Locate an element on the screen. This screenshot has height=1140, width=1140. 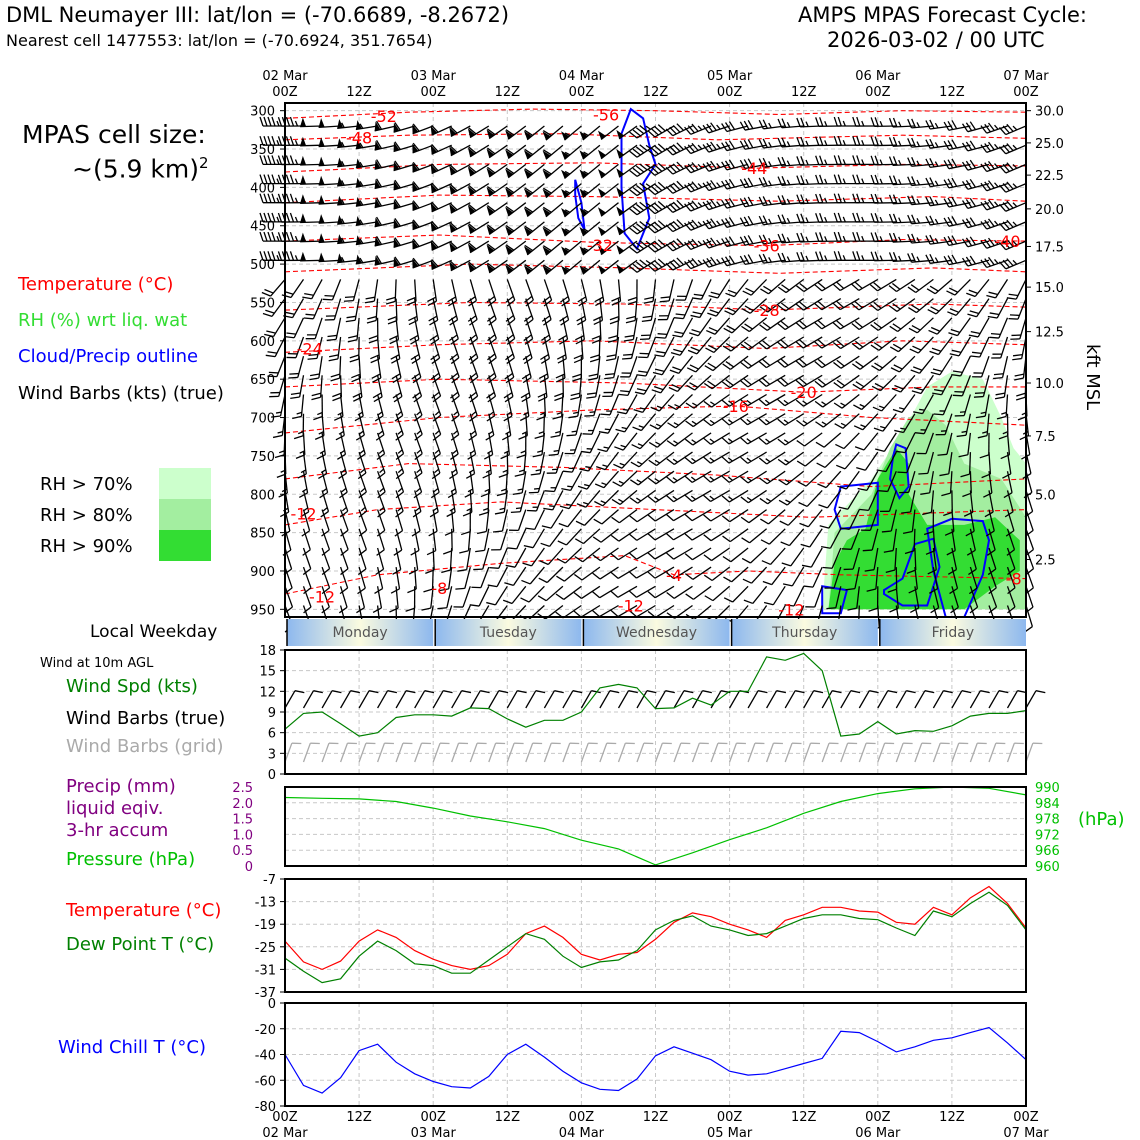
wind-barb-10m is located at coordinates (535, 699).